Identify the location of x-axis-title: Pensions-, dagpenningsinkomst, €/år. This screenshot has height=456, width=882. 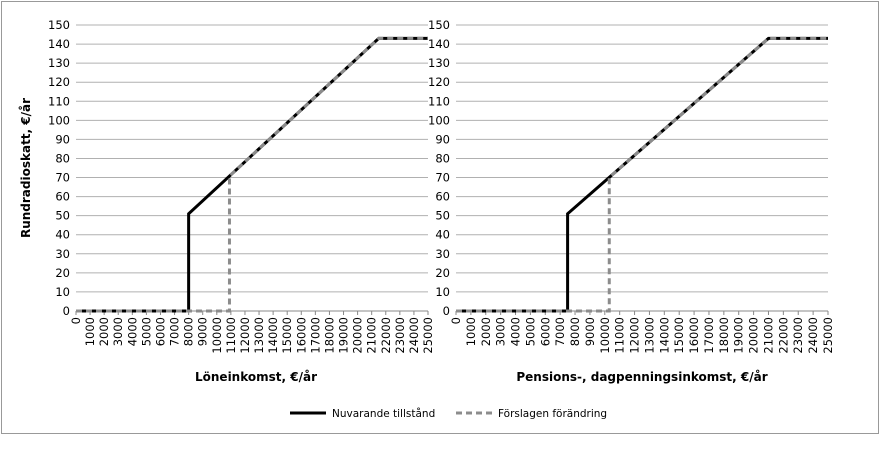
(641, 377).